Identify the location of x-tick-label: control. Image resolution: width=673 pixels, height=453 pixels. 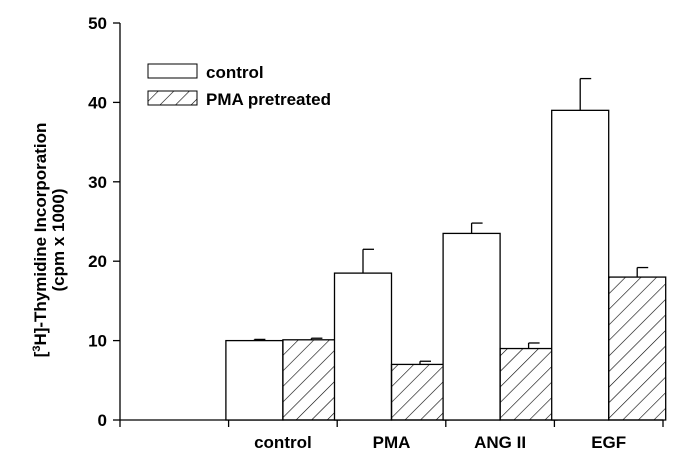
(283, 442).